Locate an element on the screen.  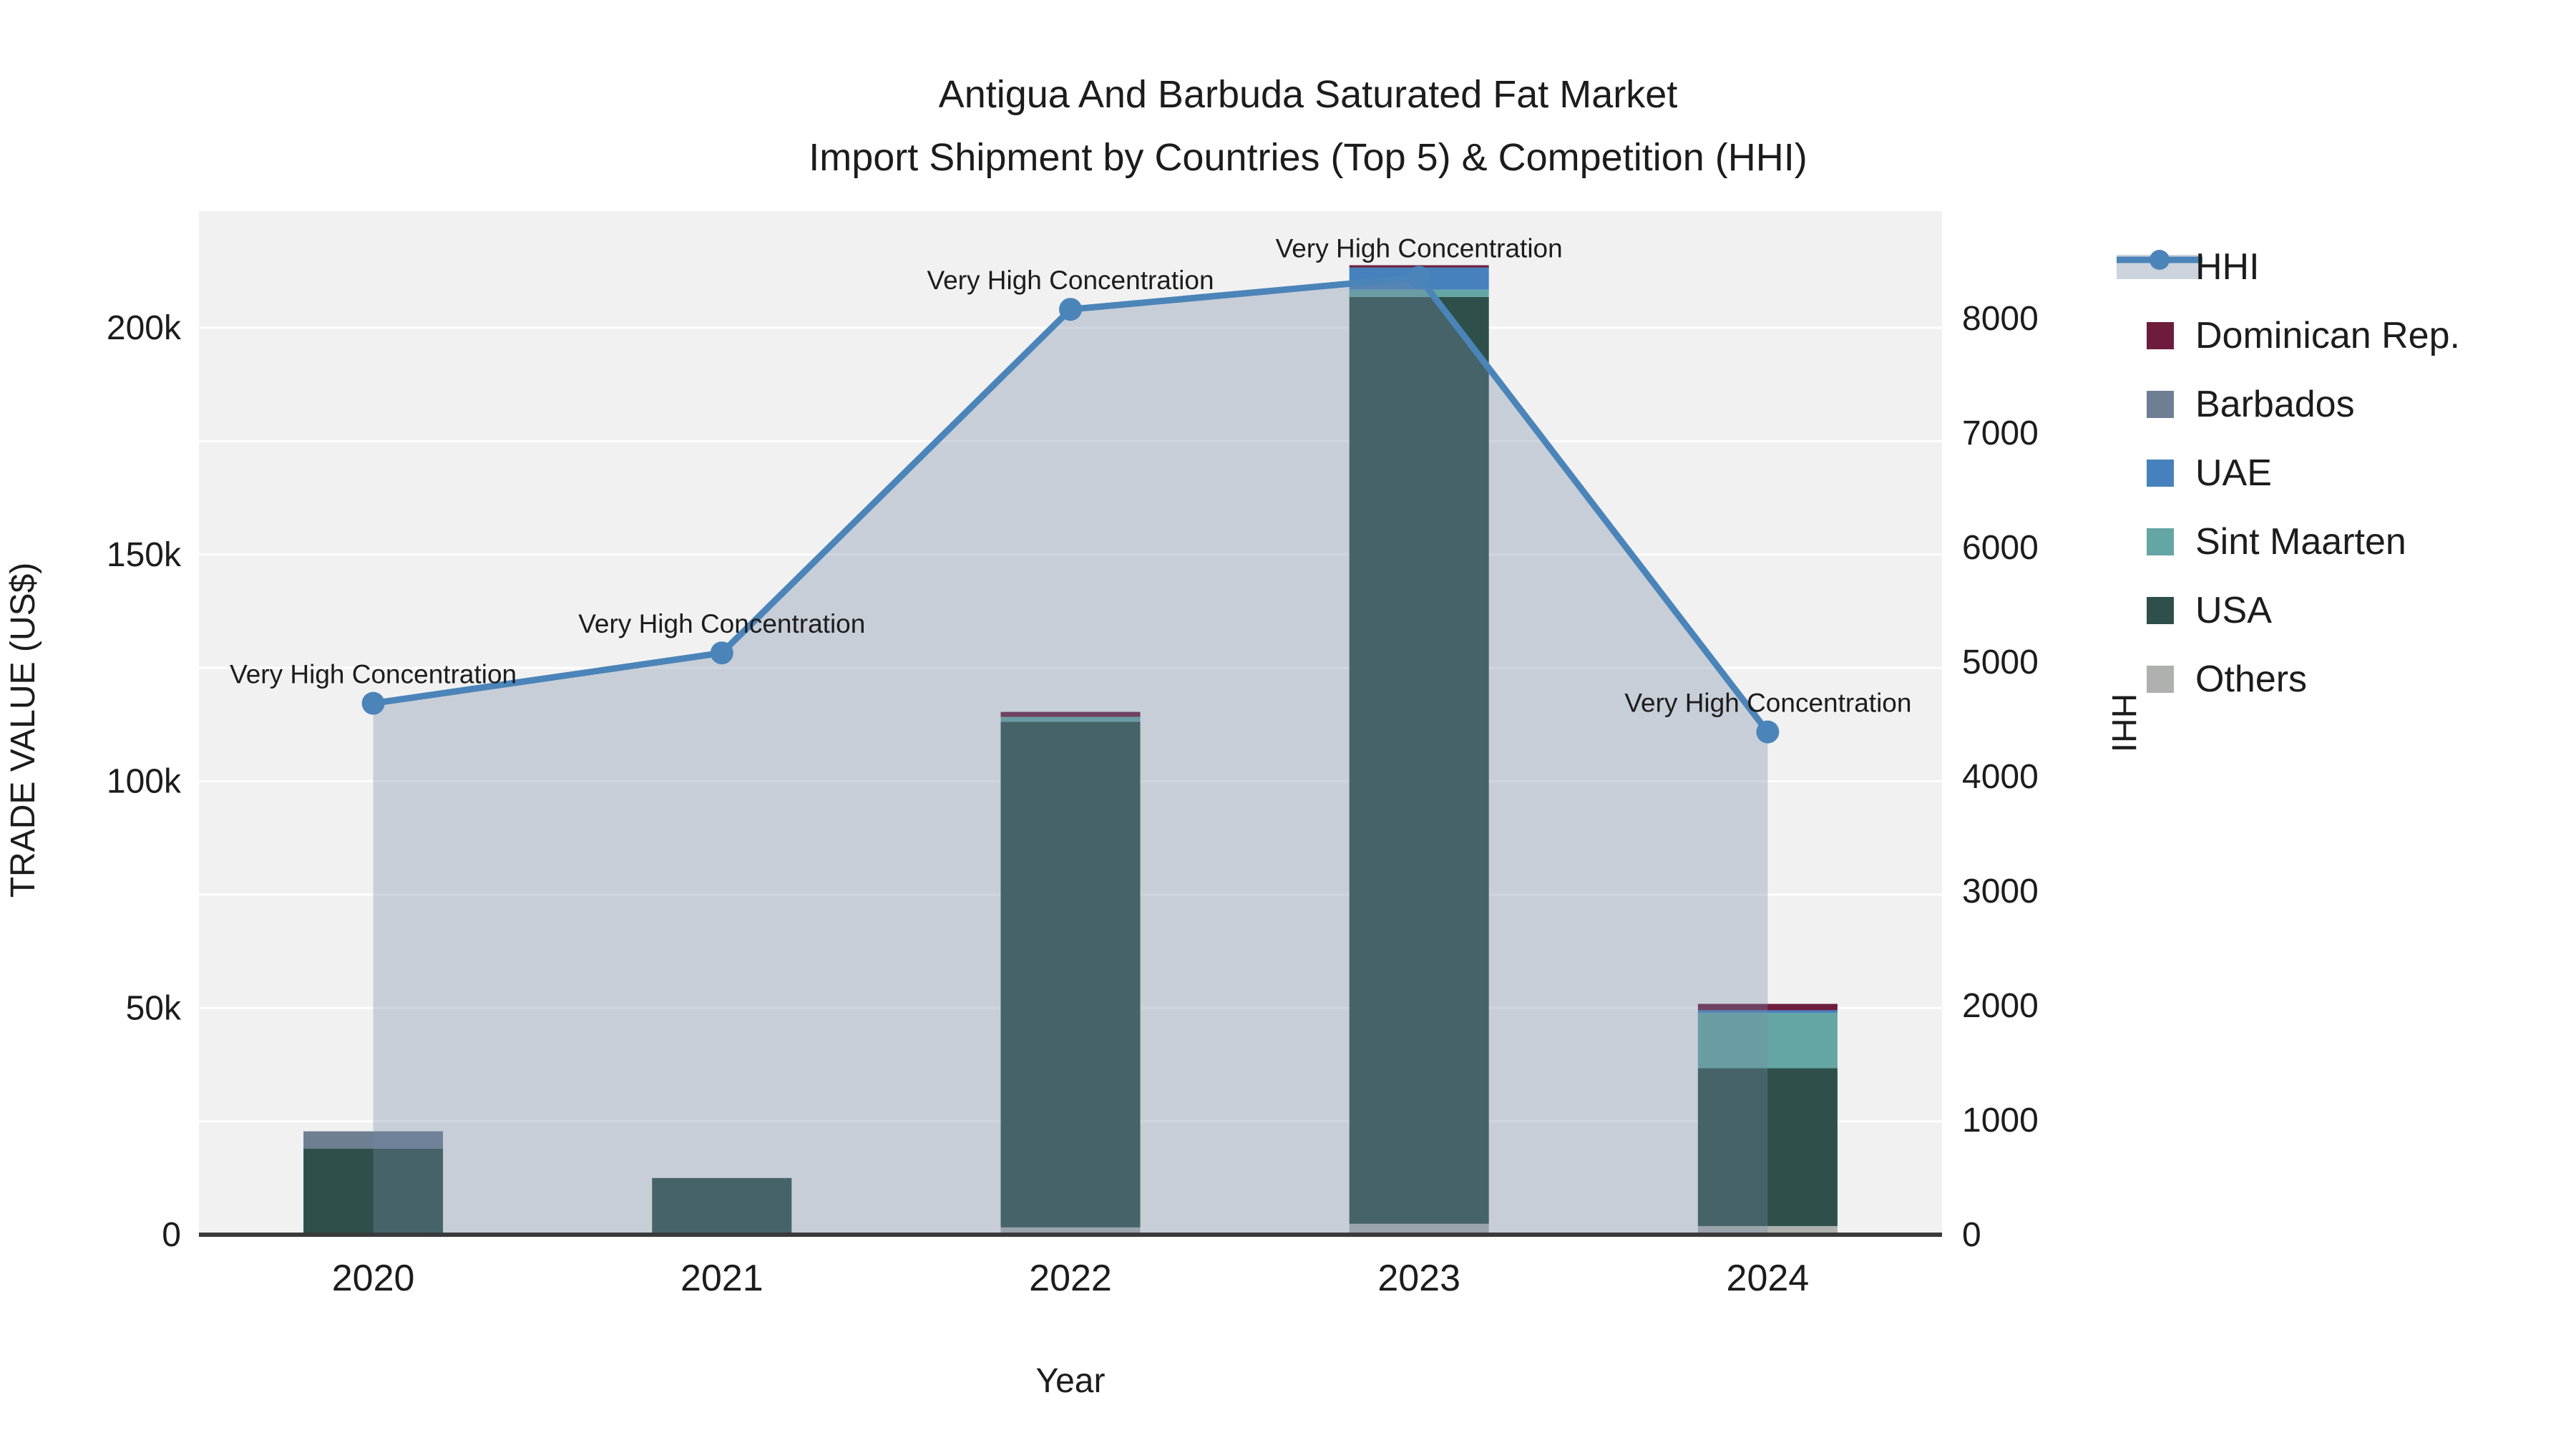
legend-label: Barbados is located at coordinates (2275, 404).